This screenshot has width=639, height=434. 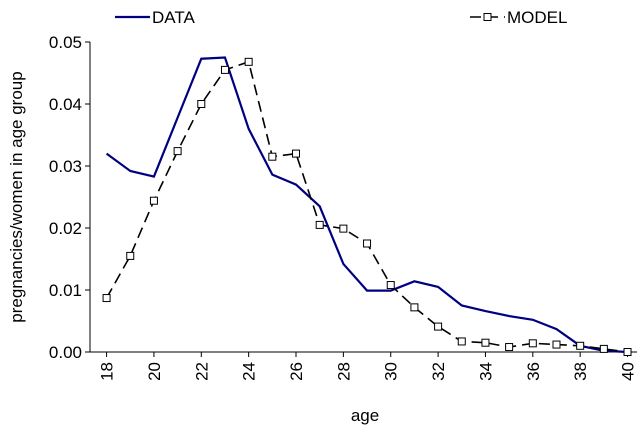 What do you see at coordinates (65, 42) in the screenshot?
I see `y-tick-label: 0.05` at bounding box center [65, 42].